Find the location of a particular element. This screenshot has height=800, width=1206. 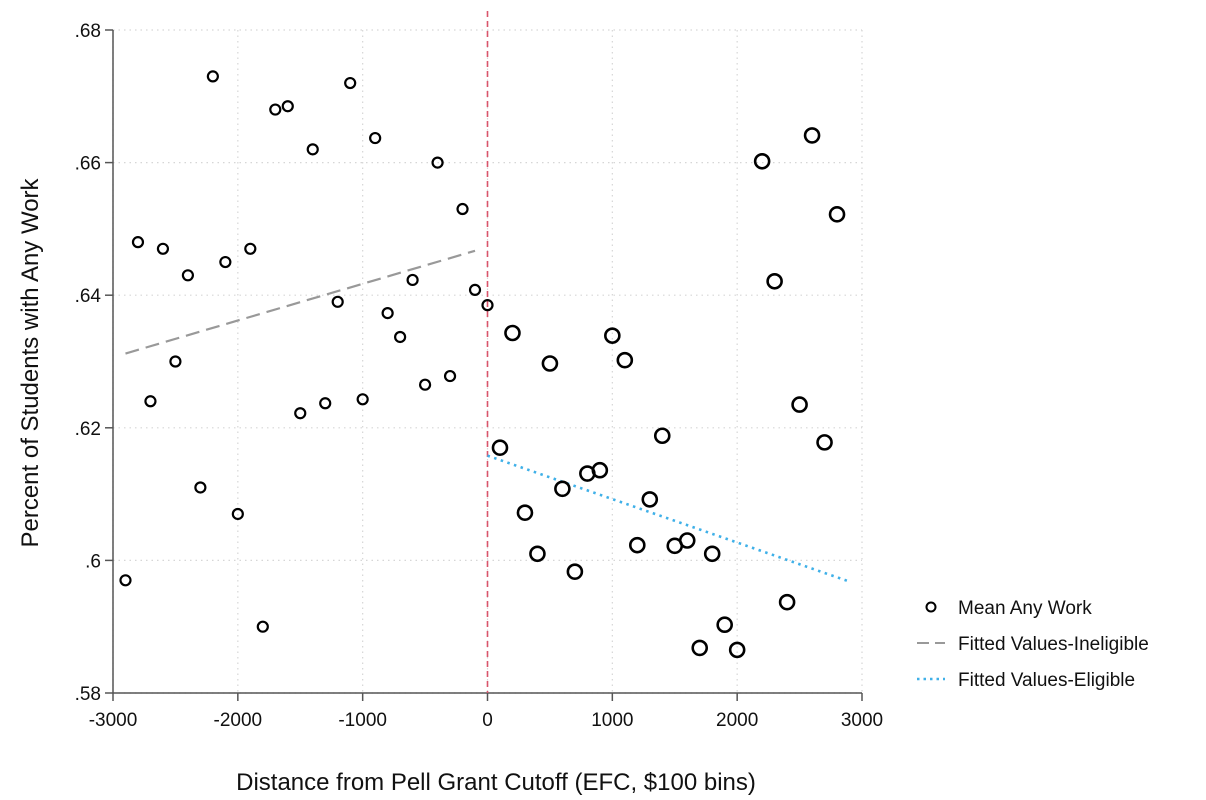

x-tick-label: 2000 is located at coordinates (737, 720).